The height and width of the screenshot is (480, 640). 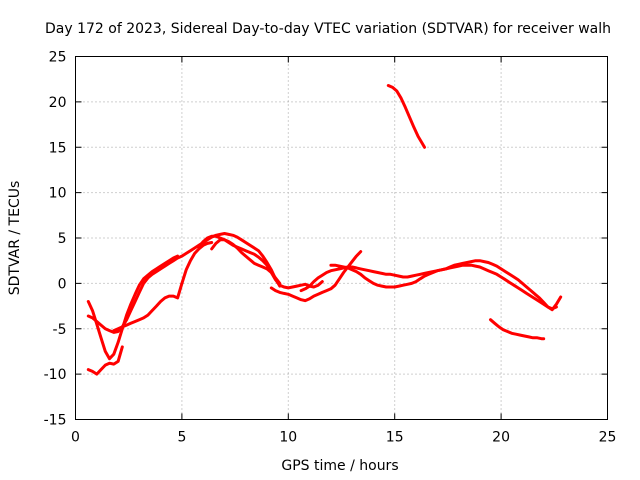 What do you see at coordinates (58, 148) in the screenshot?
I see `y-tick-label: 15` at bounding box center [58, 148].